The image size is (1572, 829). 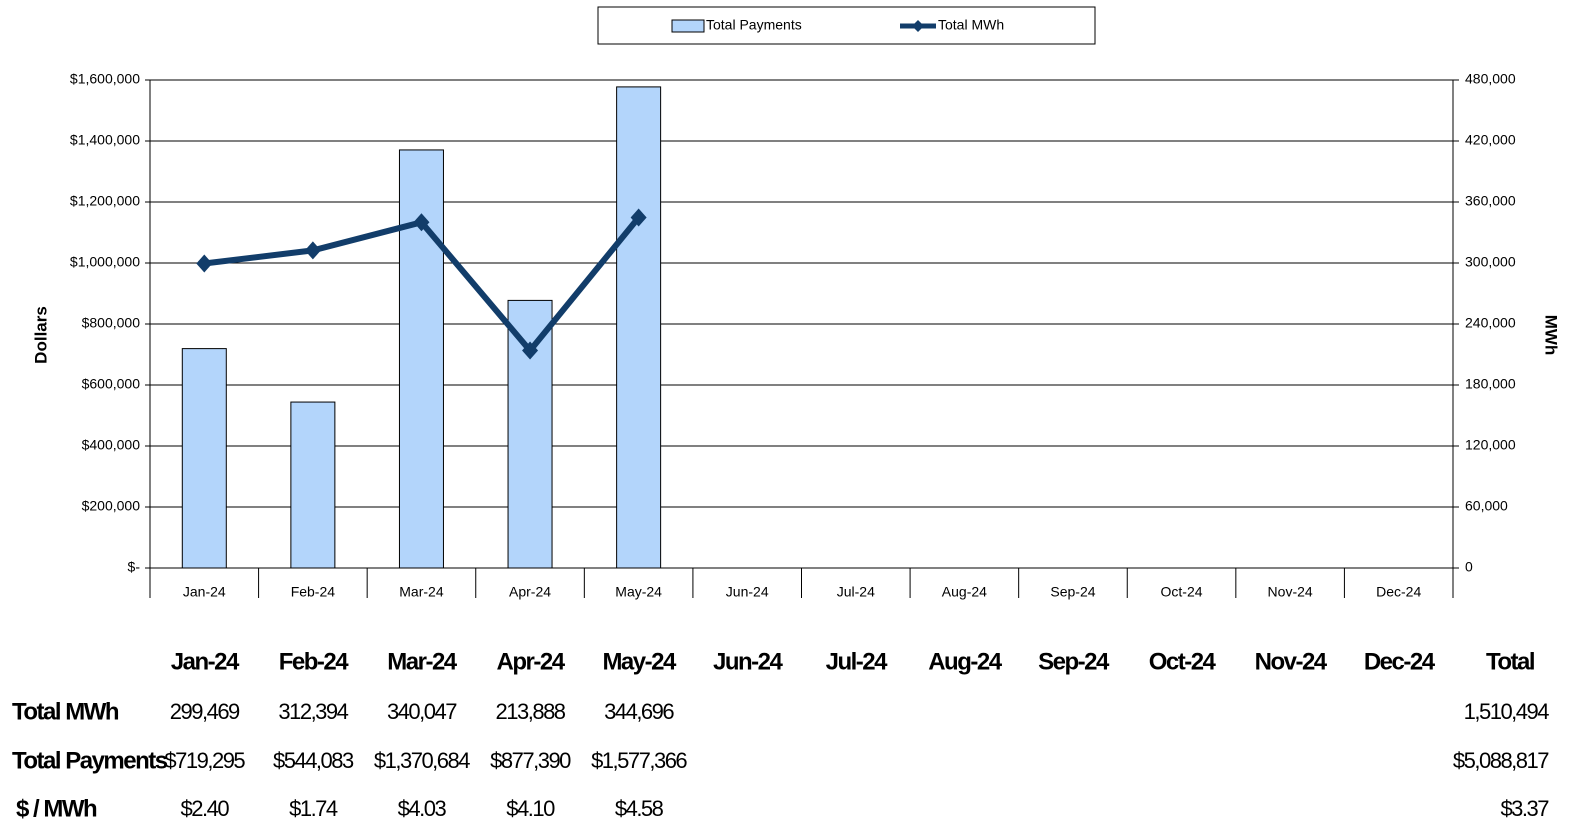 I want to click on x-tick-label: Aug-24, so click(x=964, y=592).